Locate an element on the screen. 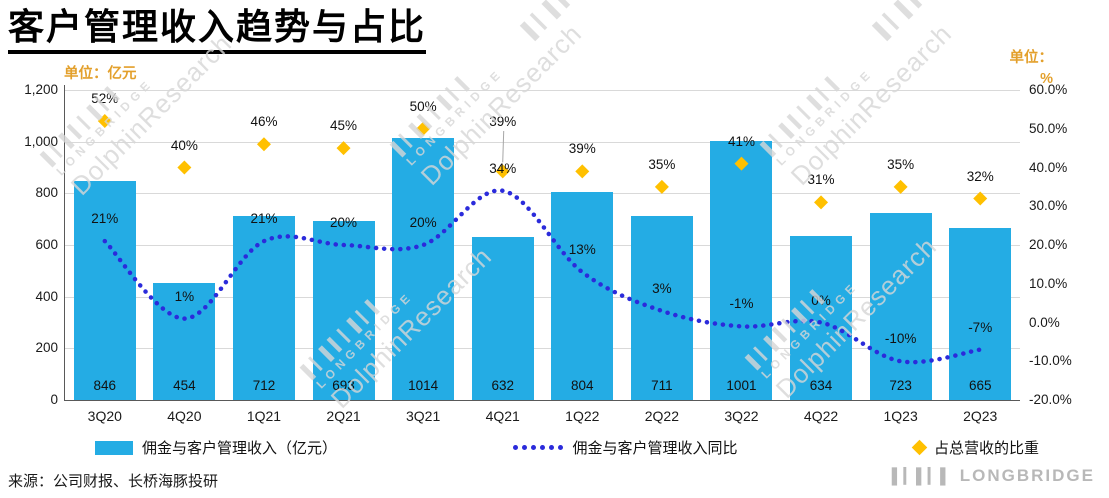 The image size is (1109, 498). barcode-icon: ▌▎▌▎▌ is located at coordinates (921, 476).